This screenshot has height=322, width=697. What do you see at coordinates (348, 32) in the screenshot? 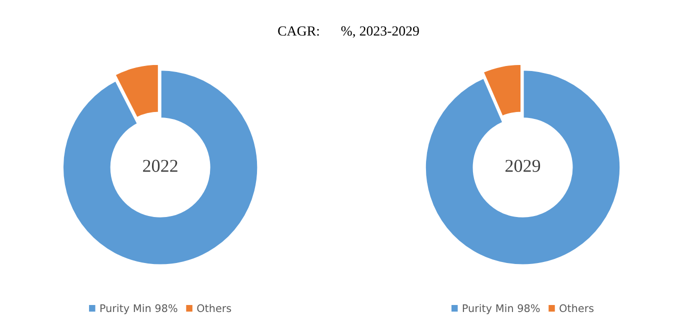
I see `text: CAGR: %, 2023-2029` at bounding box center [348, 32].